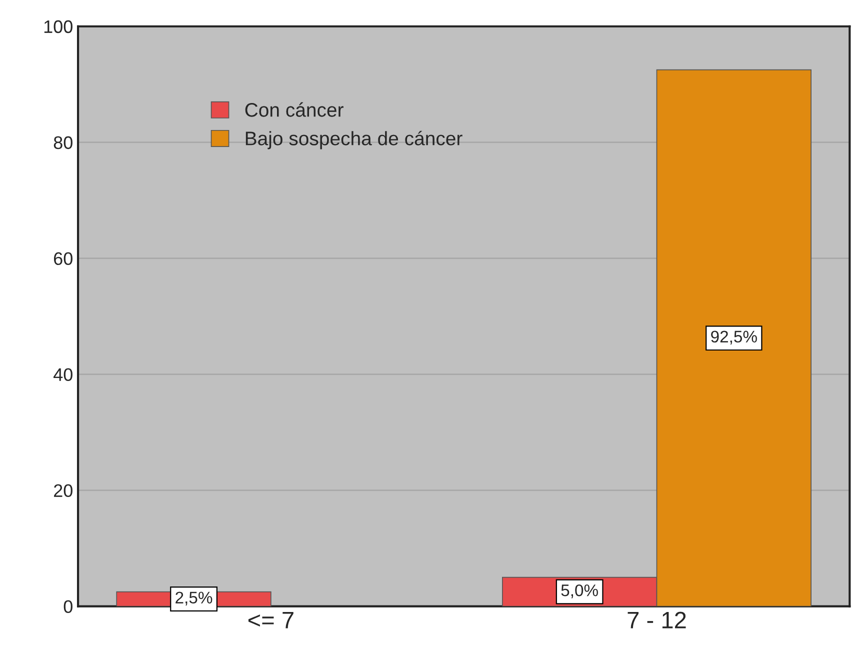  I want to click on legend-label: Bajo sospecha de cáncer, so click(354, 140).